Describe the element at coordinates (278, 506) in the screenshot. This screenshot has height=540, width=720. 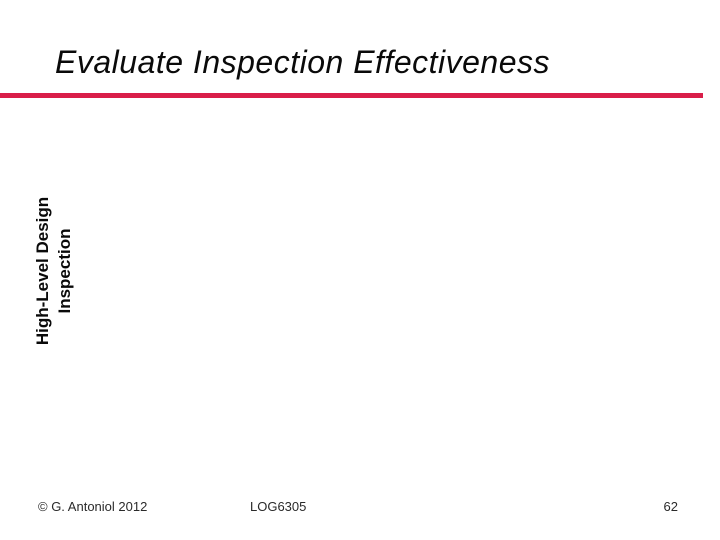
I see `footer-course-code: LOG6305` at that location.